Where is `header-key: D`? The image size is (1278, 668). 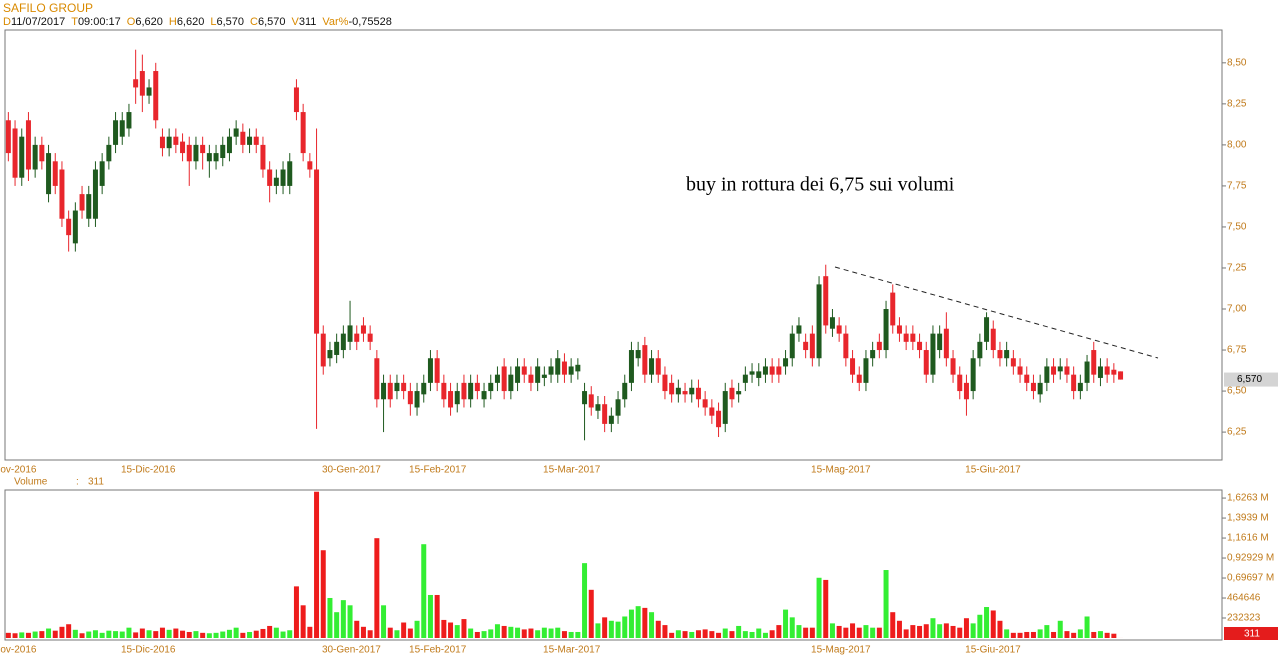 header-key: D is located at coordinates (7, 22).